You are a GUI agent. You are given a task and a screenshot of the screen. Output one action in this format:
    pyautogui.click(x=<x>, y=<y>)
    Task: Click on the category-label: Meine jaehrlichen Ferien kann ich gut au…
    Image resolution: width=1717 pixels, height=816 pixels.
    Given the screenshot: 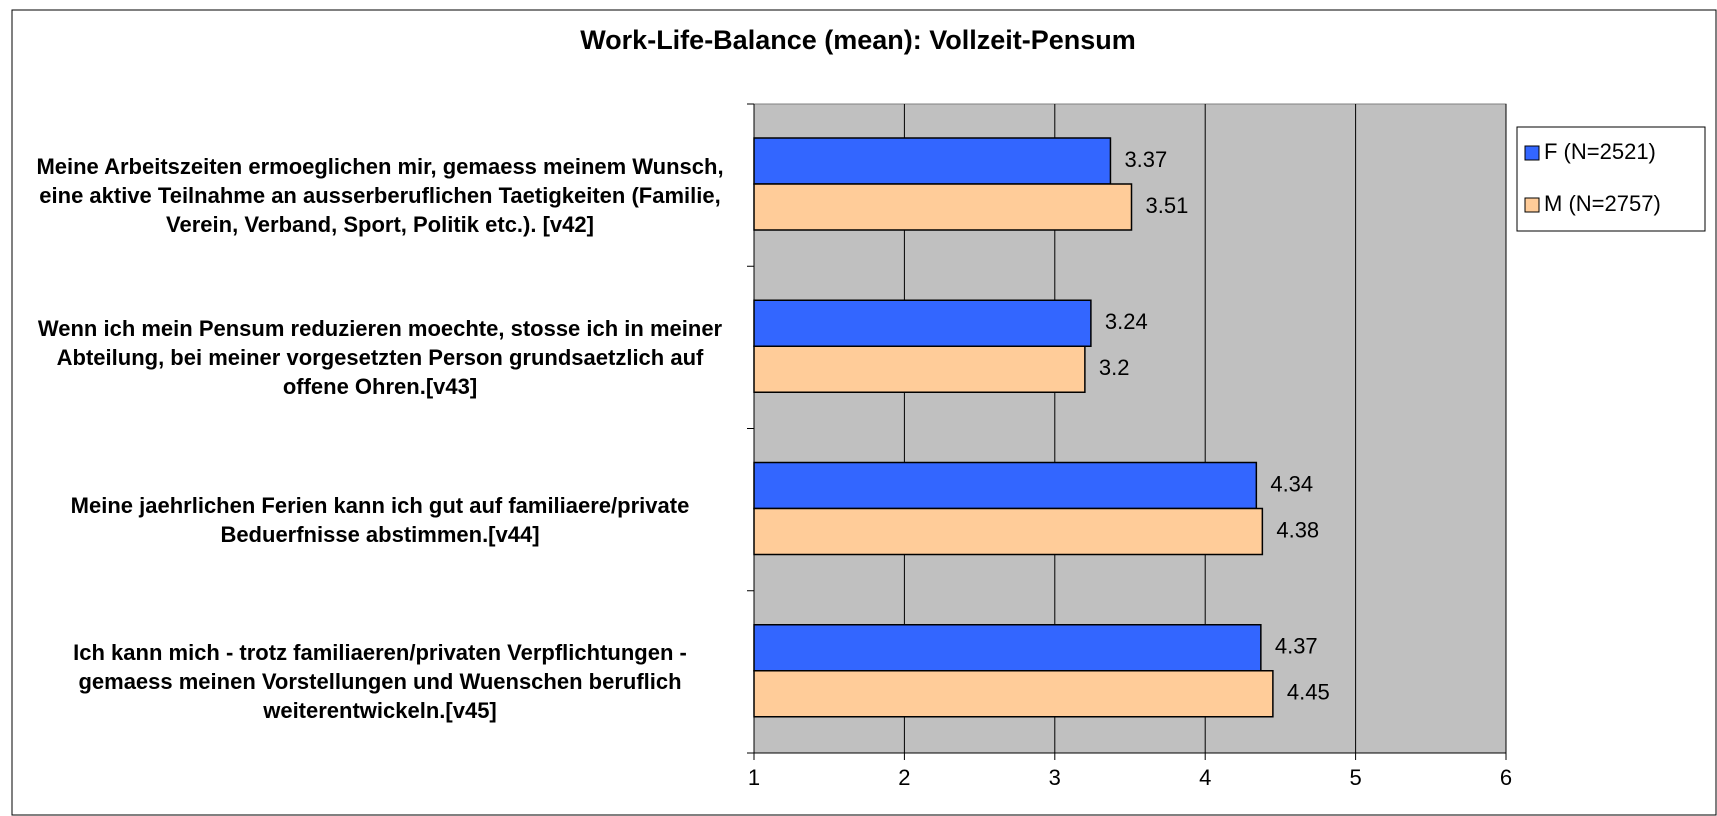 What is the action you would take?
    pyautogui.click(x=380, y=519)
    